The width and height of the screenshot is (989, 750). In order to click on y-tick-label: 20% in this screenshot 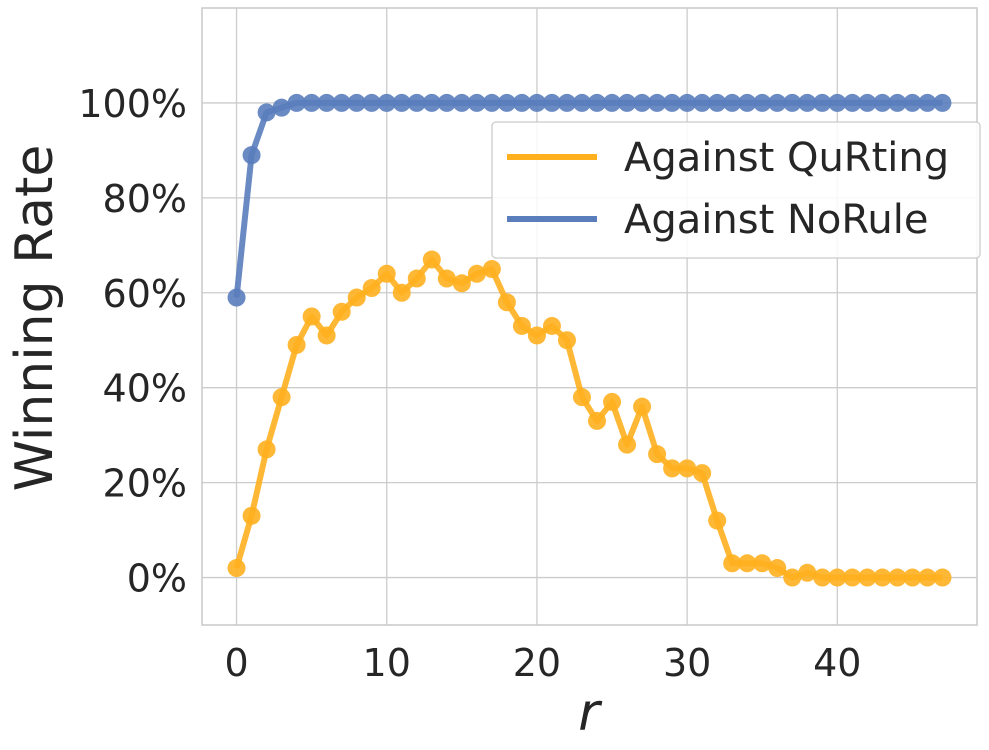, I will do `click(145, 484)`.